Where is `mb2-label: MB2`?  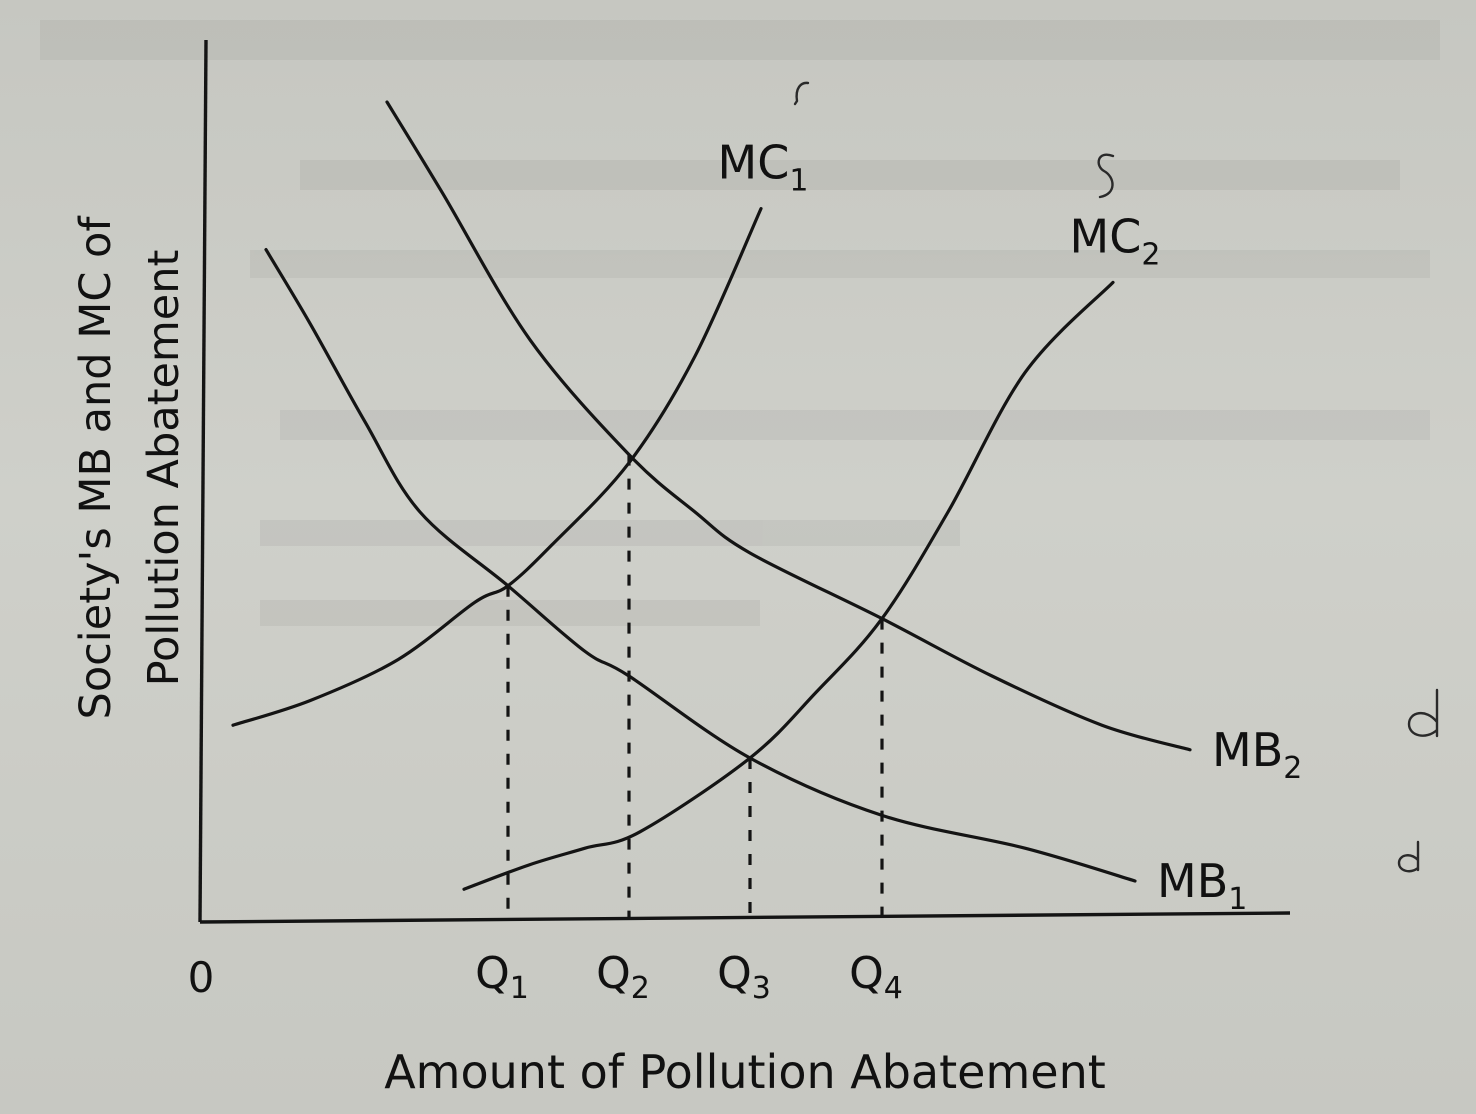
mb2-label: MB2 is located at coordinates (1257, 754).